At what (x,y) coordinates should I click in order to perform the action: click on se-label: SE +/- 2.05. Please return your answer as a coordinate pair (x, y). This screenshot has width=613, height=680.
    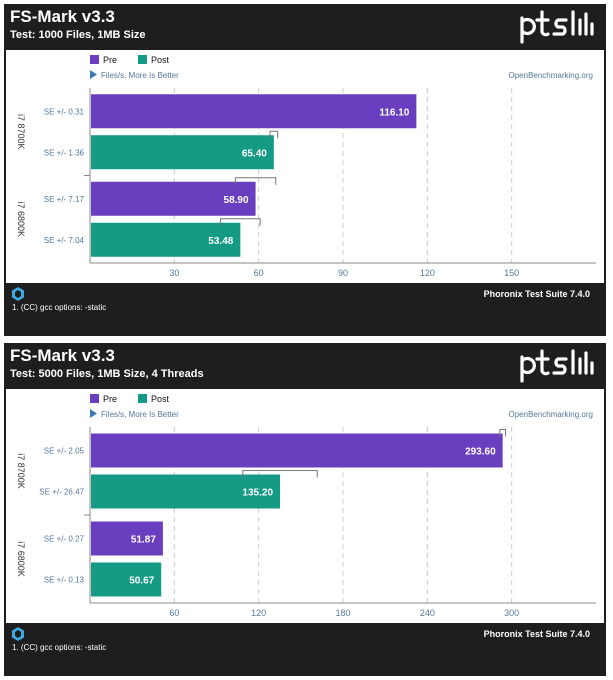
    Looking at the image, I should click on (64, 451).